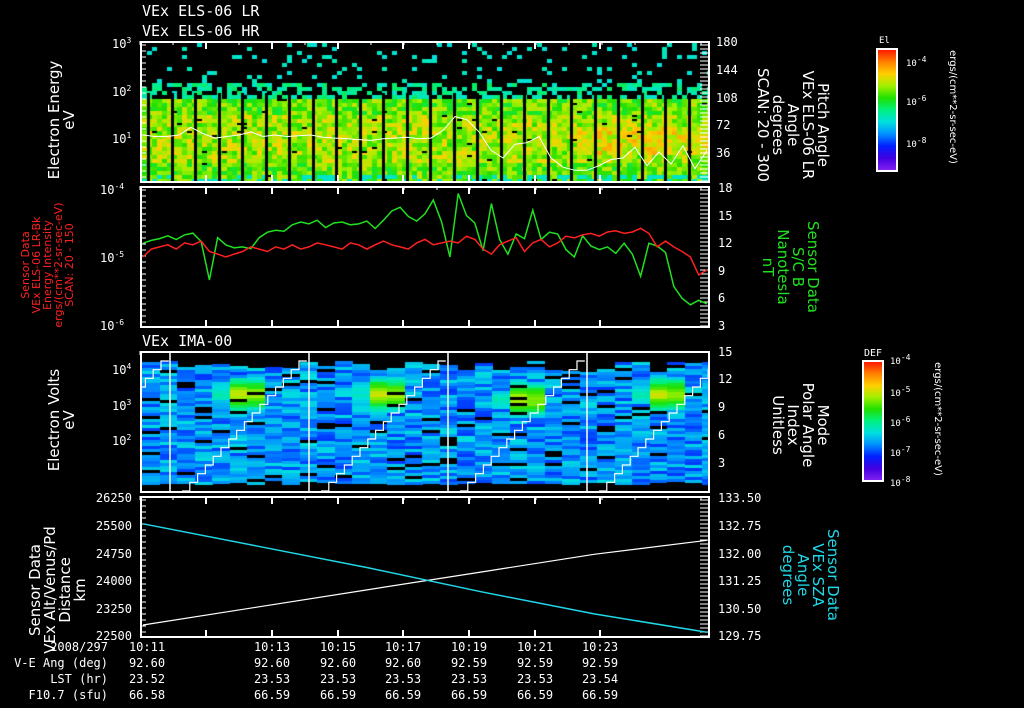 The width and height of the screenshot is (1024, 708). Describe the element at coordinates (122, 369) in the screenshot. I see `tick-label: 104` at that location.